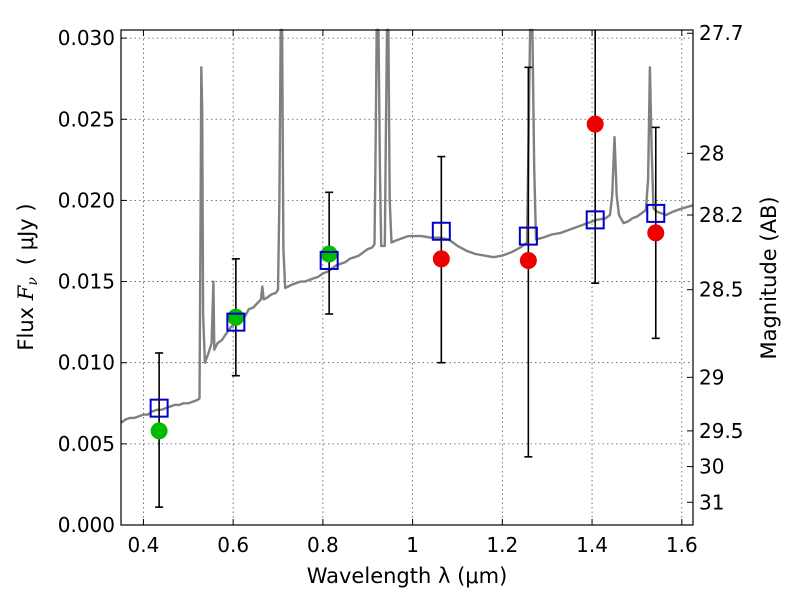 The image size is (800, 600). Describe the element at coordinates (711, 153) in the screenshot. I see `y2-tick-label: 28` at that location.